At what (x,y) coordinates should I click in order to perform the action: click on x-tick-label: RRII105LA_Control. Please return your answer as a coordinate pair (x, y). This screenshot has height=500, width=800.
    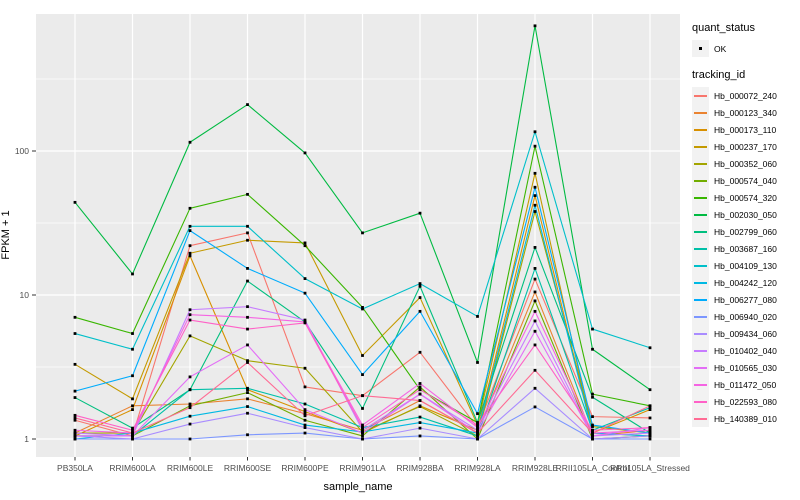
    Looking at the image, I should click on (593, 468).